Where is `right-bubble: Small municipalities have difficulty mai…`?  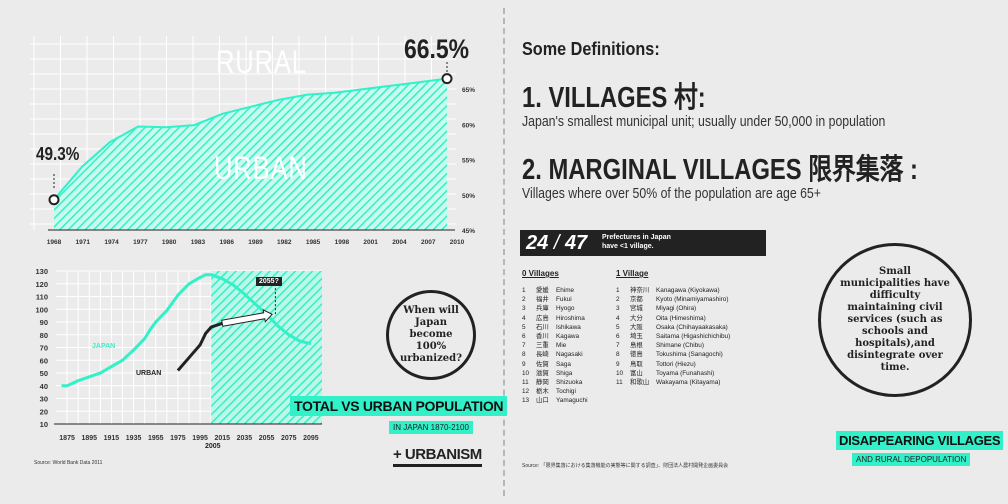 right-bubble: Small municipalities have difficulty mai… is located at coordinates (895, 320).